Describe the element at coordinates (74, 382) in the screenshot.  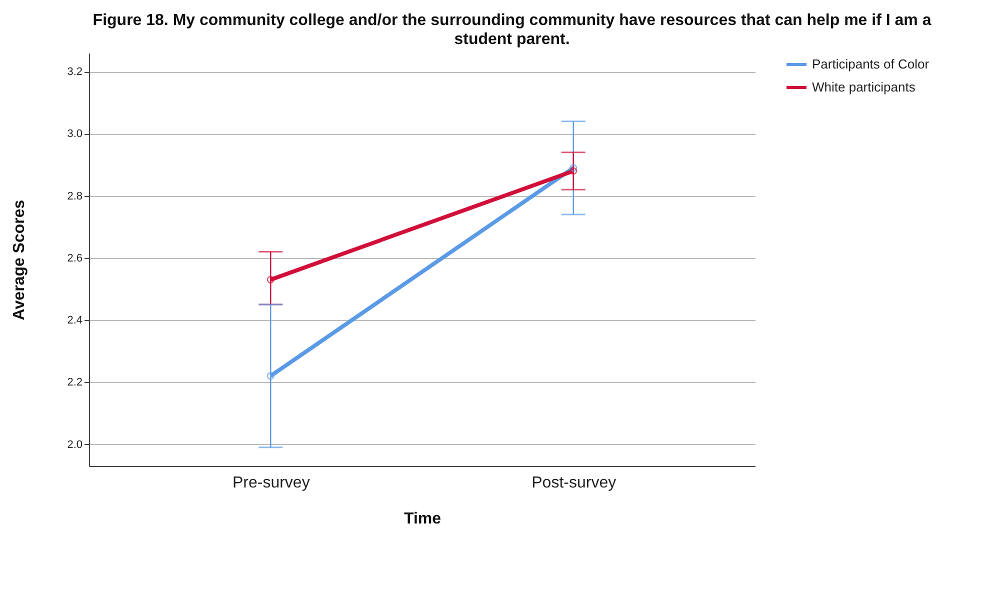
I see `y-tick-label: 2.2` at that location.